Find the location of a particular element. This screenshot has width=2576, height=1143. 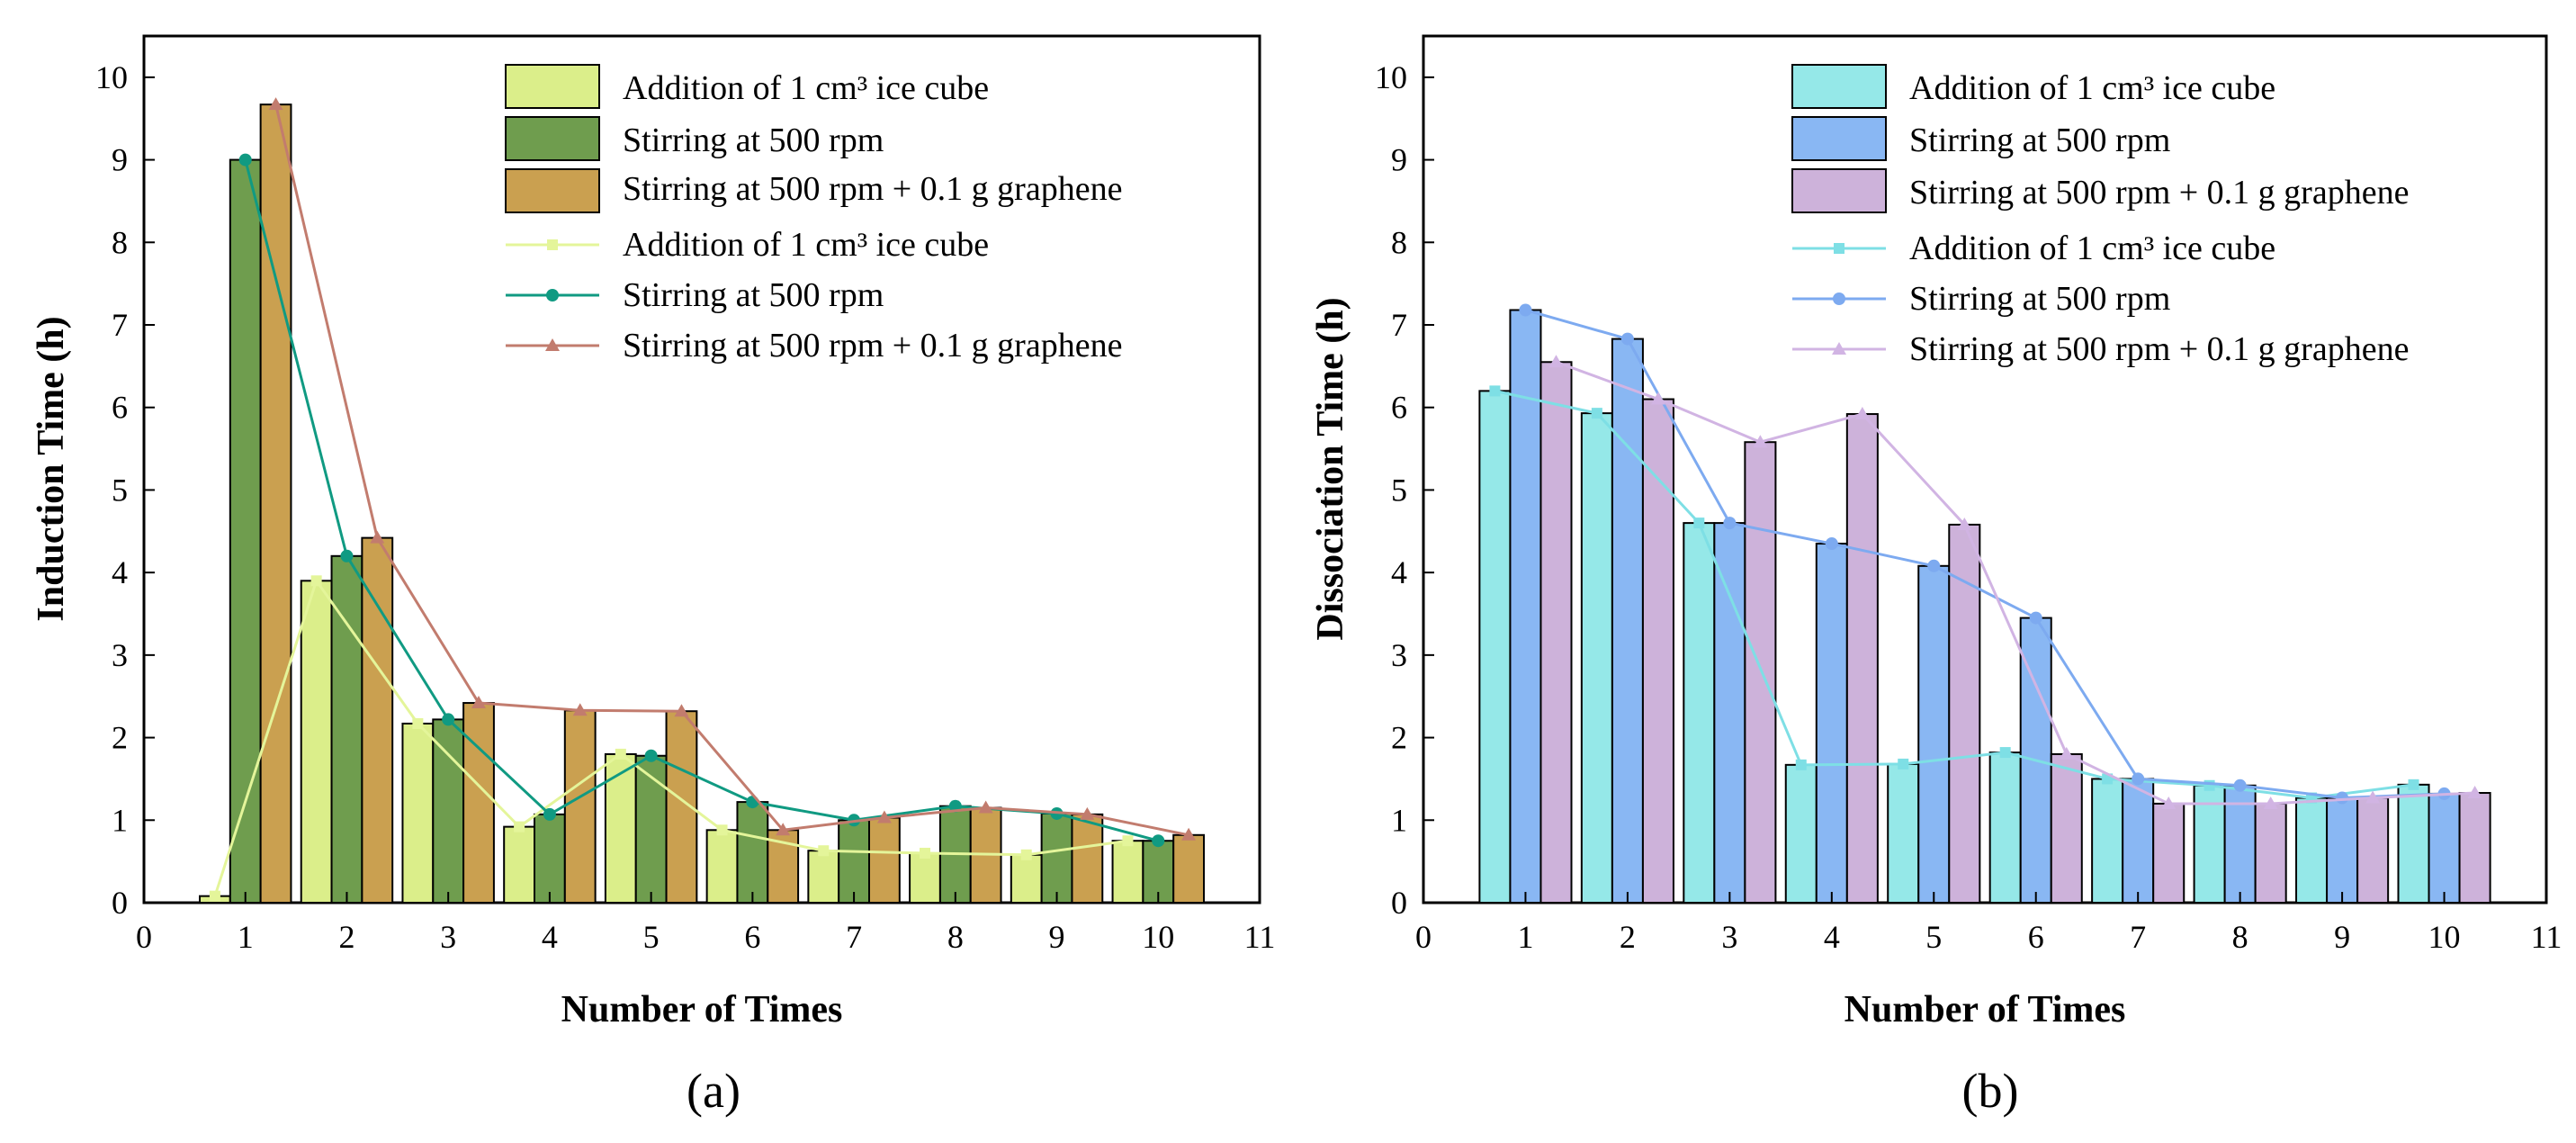

panel-a-label: (a) is located at coordinates (714, 1091).